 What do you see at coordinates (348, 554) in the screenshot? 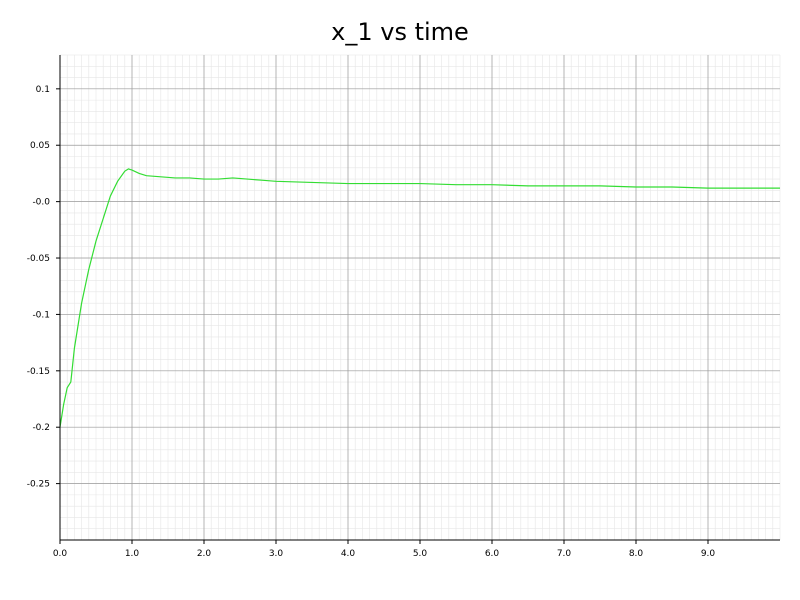
I see `x-tick-label: 4.0` at bounding box center [348, 554].